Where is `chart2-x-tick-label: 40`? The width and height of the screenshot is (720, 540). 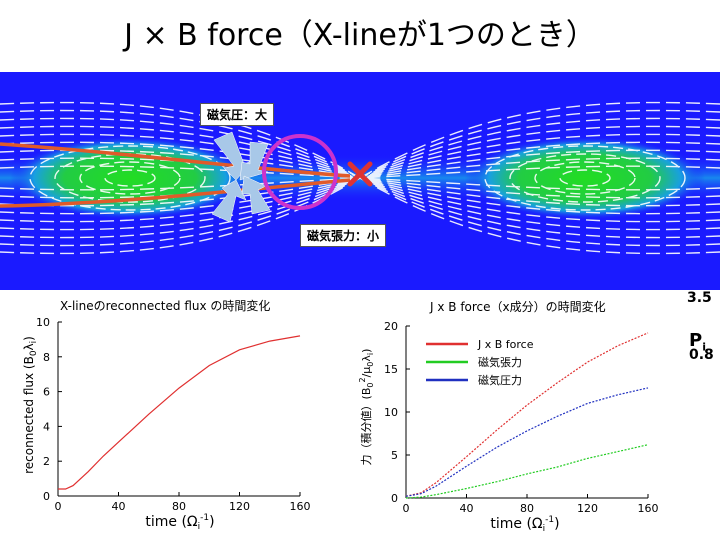 chart2-x-tick-label: 40 is located at coordinates (467, 508).